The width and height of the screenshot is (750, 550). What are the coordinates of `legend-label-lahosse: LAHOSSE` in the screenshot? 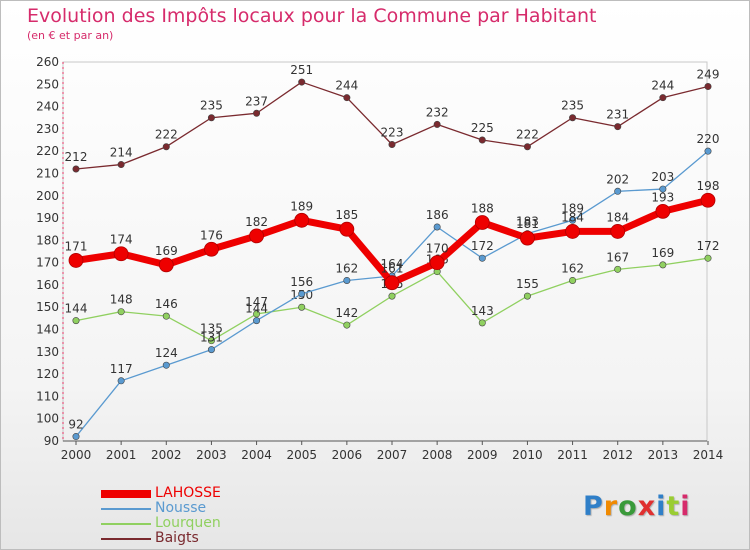 It's located at (188, 493).